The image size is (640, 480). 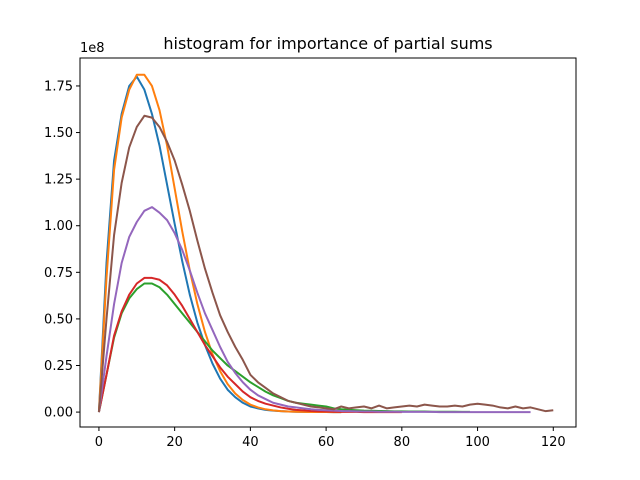 What do you see at coordinates (58, 366) in the screenshot?
I see `y-tick-label: 0.25` at bounding box center [58, 366].